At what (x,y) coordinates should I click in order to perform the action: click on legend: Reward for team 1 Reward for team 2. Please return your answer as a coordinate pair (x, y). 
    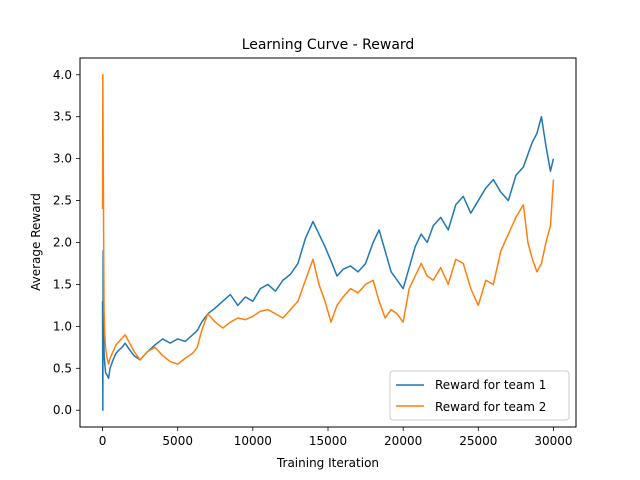
    Looking at the image, I should click on (479, 395).